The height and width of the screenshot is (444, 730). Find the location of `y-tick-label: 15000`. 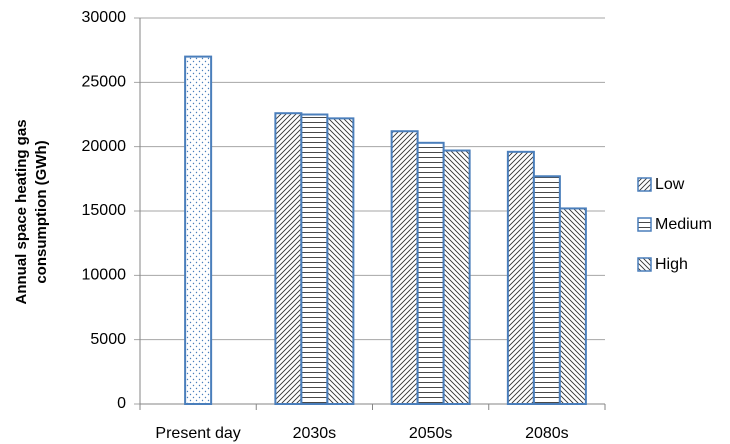

y-tick-label: 15000 is located at coordinates (104, 210).